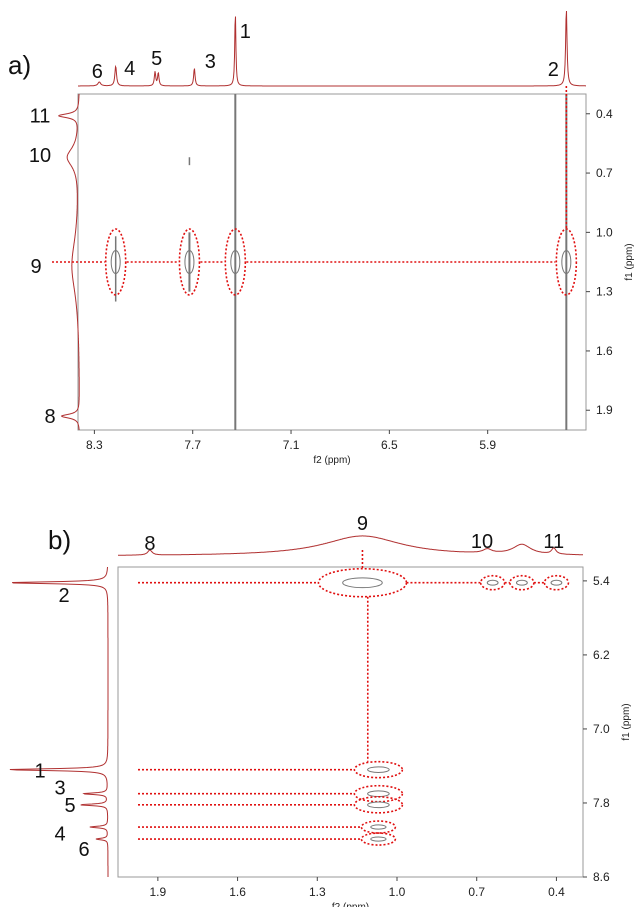 This screenshot has width=636, height=907. I want to click on a-left-peak-label: 9, so click(35, 267).